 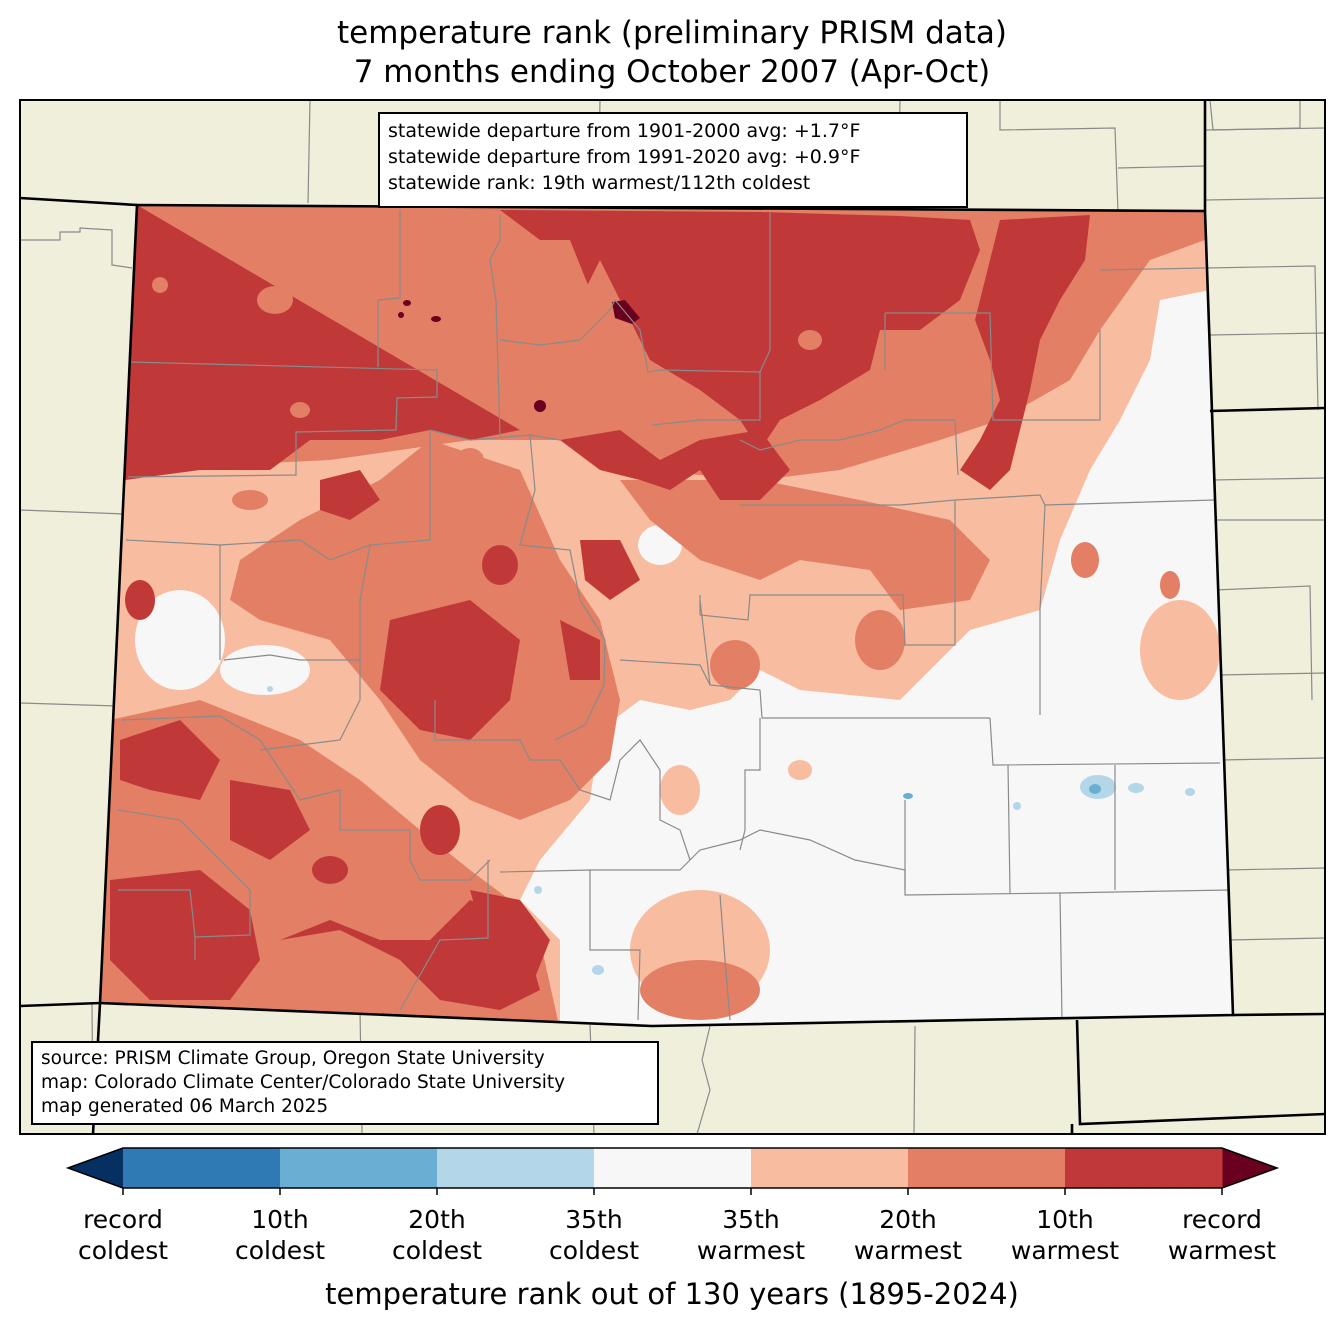 What do you see at coordinates (280, 1235) in the screenshot?
I see `colorbar-label: 10th coldest` at bounding box center [280, 1235].